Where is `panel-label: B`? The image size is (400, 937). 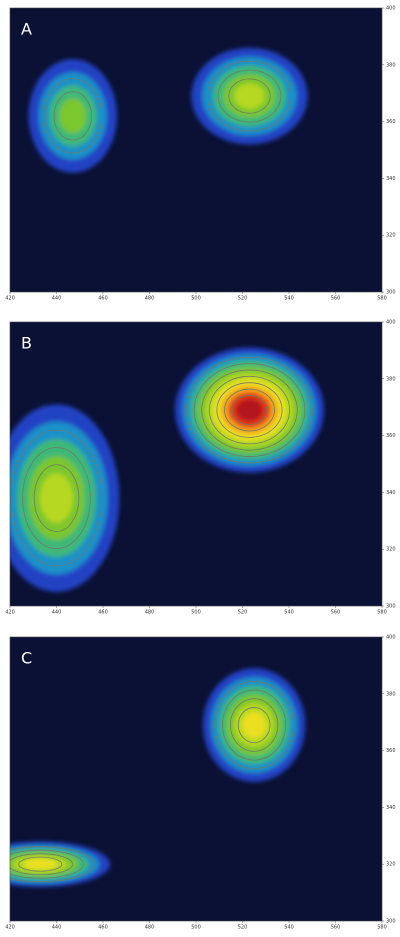 panel-label: B is located at coordinates (26, 343).